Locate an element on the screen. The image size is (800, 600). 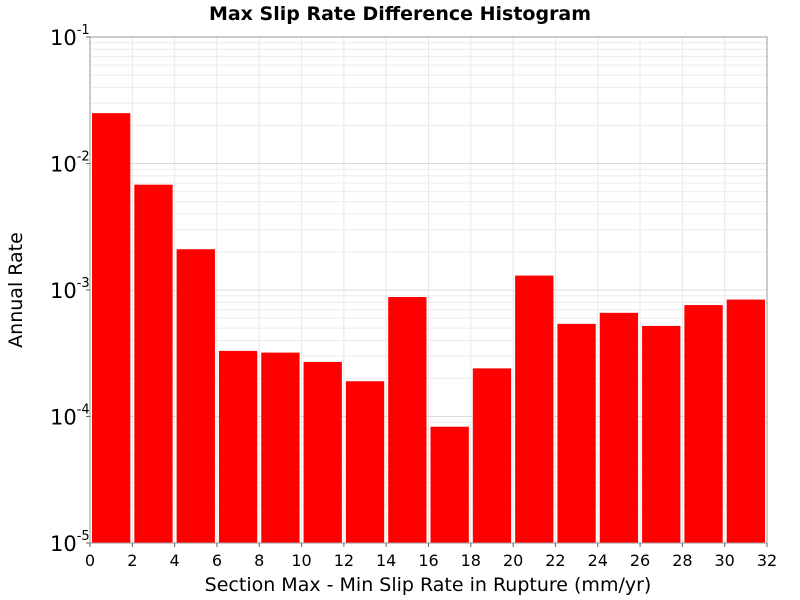
x-axis-ticks: 0 2 4 6 8 10 12 14 16 18 20 22 24 26 28 30 32 is located at coordinates (431, 556).